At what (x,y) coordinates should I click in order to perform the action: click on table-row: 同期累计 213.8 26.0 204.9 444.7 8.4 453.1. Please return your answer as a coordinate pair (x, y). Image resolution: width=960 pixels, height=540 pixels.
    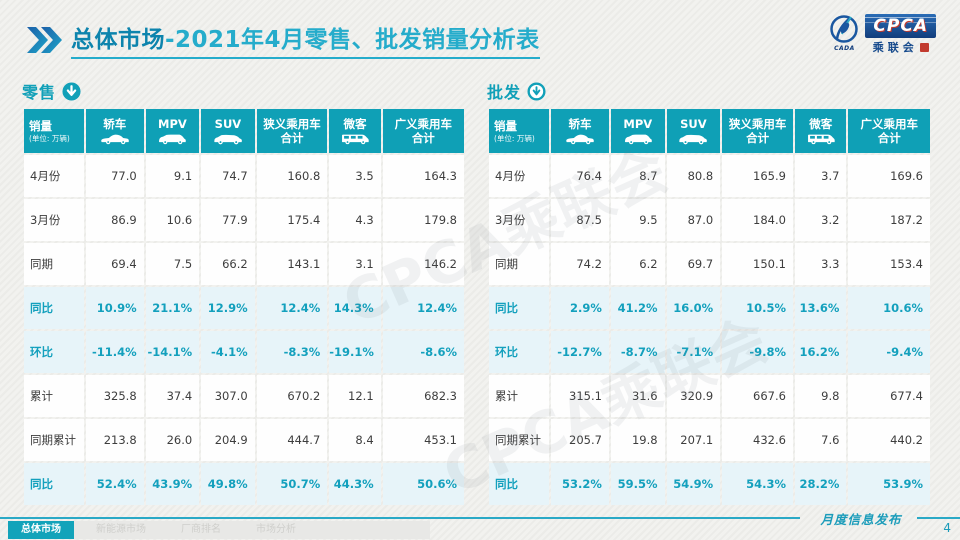
    Looking at the image, I should click on (244, 440).